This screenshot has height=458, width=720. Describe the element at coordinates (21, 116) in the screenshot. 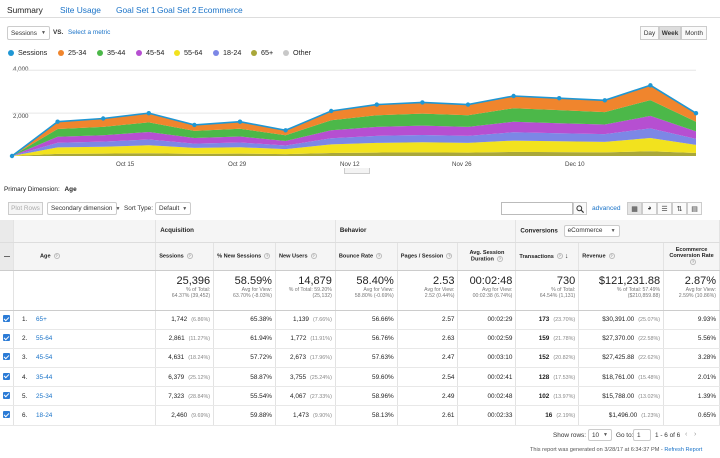

I see `y-tick-label: 2,000` at that location.